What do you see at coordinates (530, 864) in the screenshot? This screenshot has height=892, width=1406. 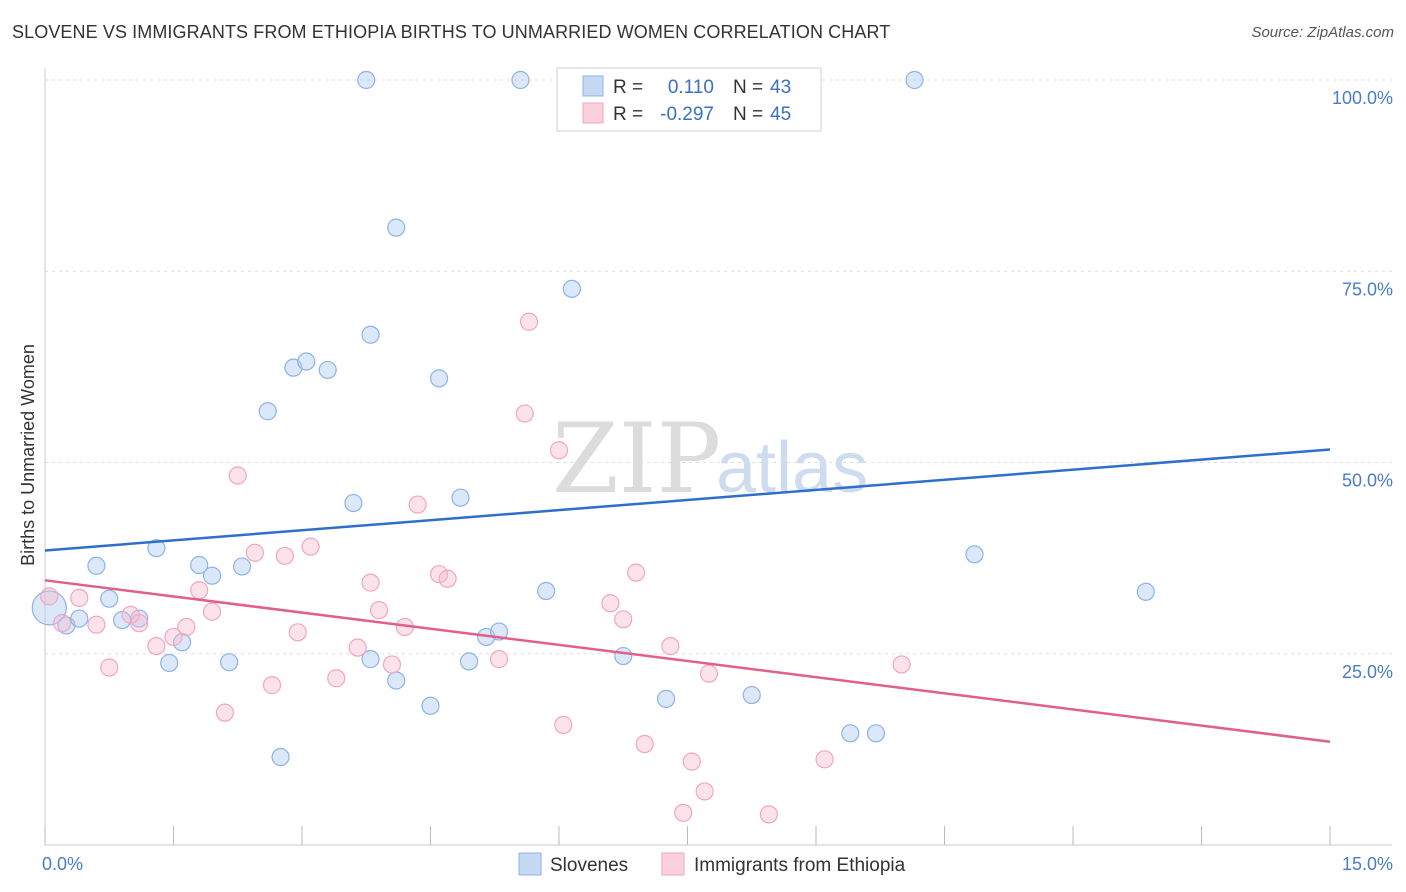 I see `bottom-legend-swatch-slovenes` at bounding box center [530, 864].